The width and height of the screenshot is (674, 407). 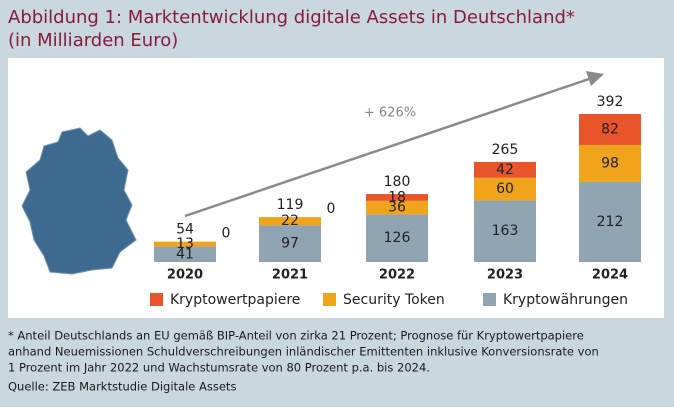 What do you see at coordinates (565, 300) in the screenshot?
I see `legend-label: Kryptowährungen` at bounding box center [565, 300].